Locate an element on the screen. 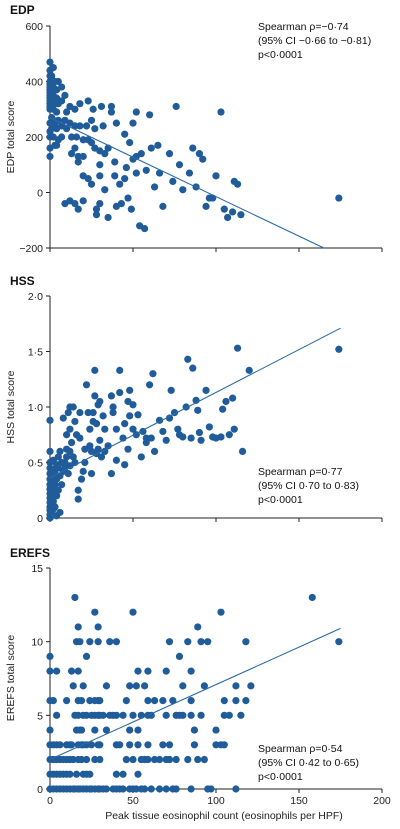  erefs-x-tick-label: 150 is located at coordinates (299, 801).